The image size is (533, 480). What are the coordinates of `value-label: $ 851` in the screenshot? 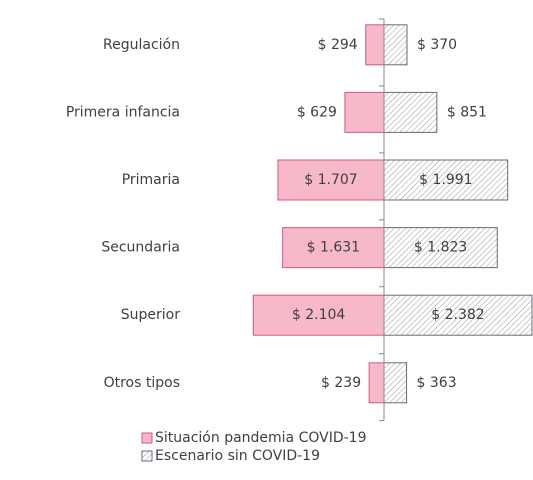 It's located at (467, 112).